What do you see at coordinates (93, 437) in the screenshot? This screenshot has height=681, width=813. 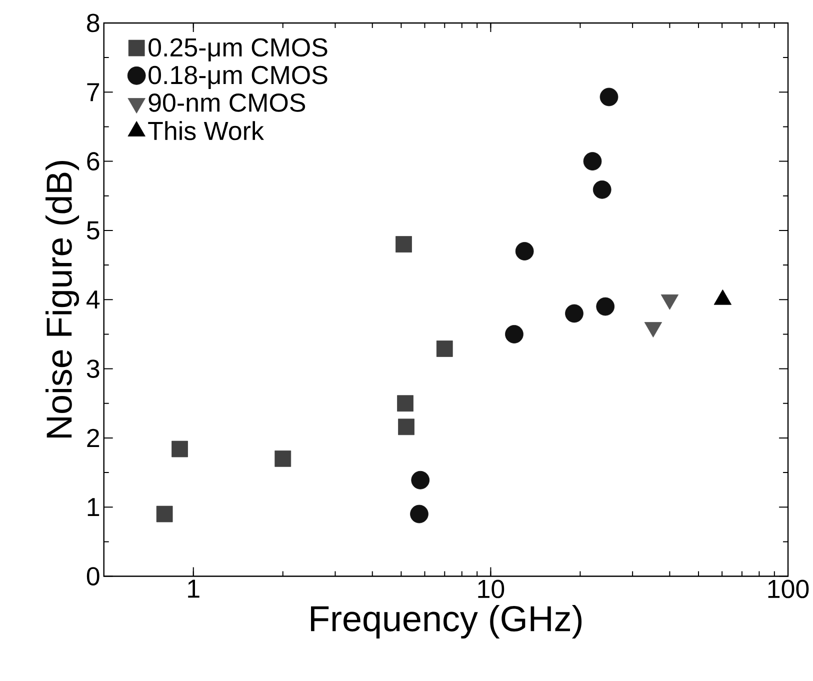 I see `y-tick-label: 2` at bounding box center [93, 437].